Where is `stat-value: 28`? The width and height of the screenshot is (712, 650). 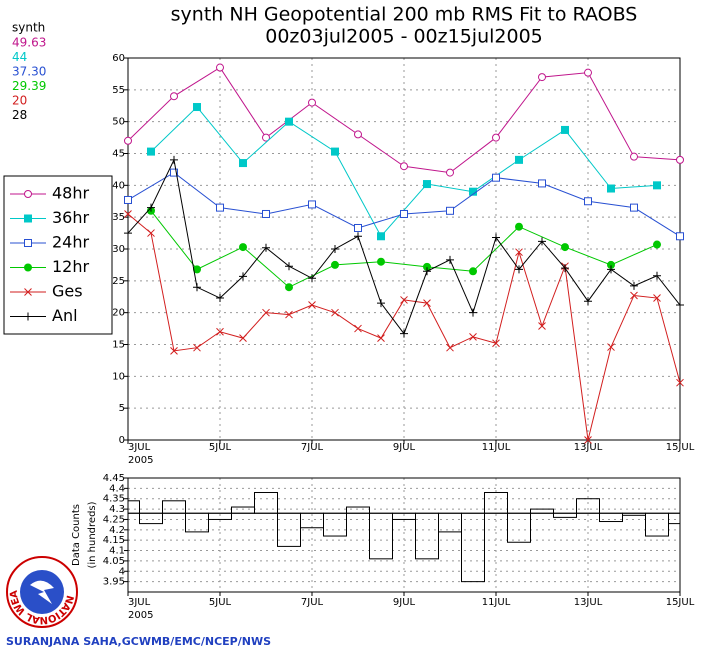
stat-value: 28 is located at coordinates (19, 115).